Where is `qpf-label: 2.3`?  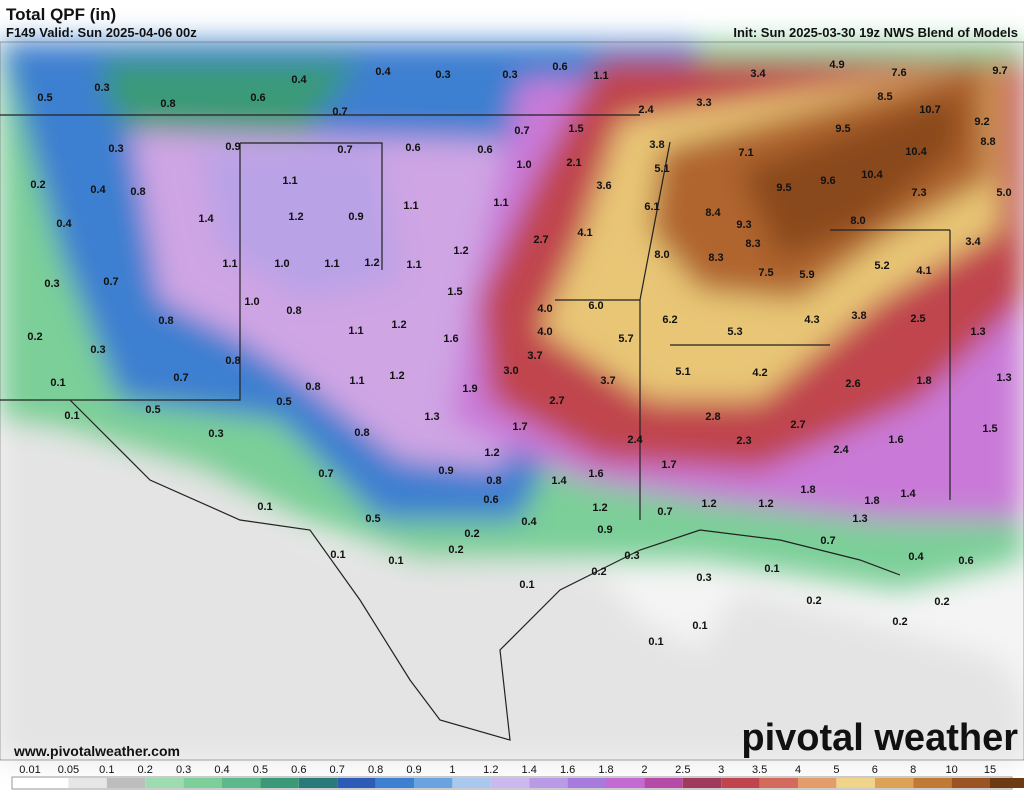
qpf-label: 2.3 is located at coordinates (743, 441).